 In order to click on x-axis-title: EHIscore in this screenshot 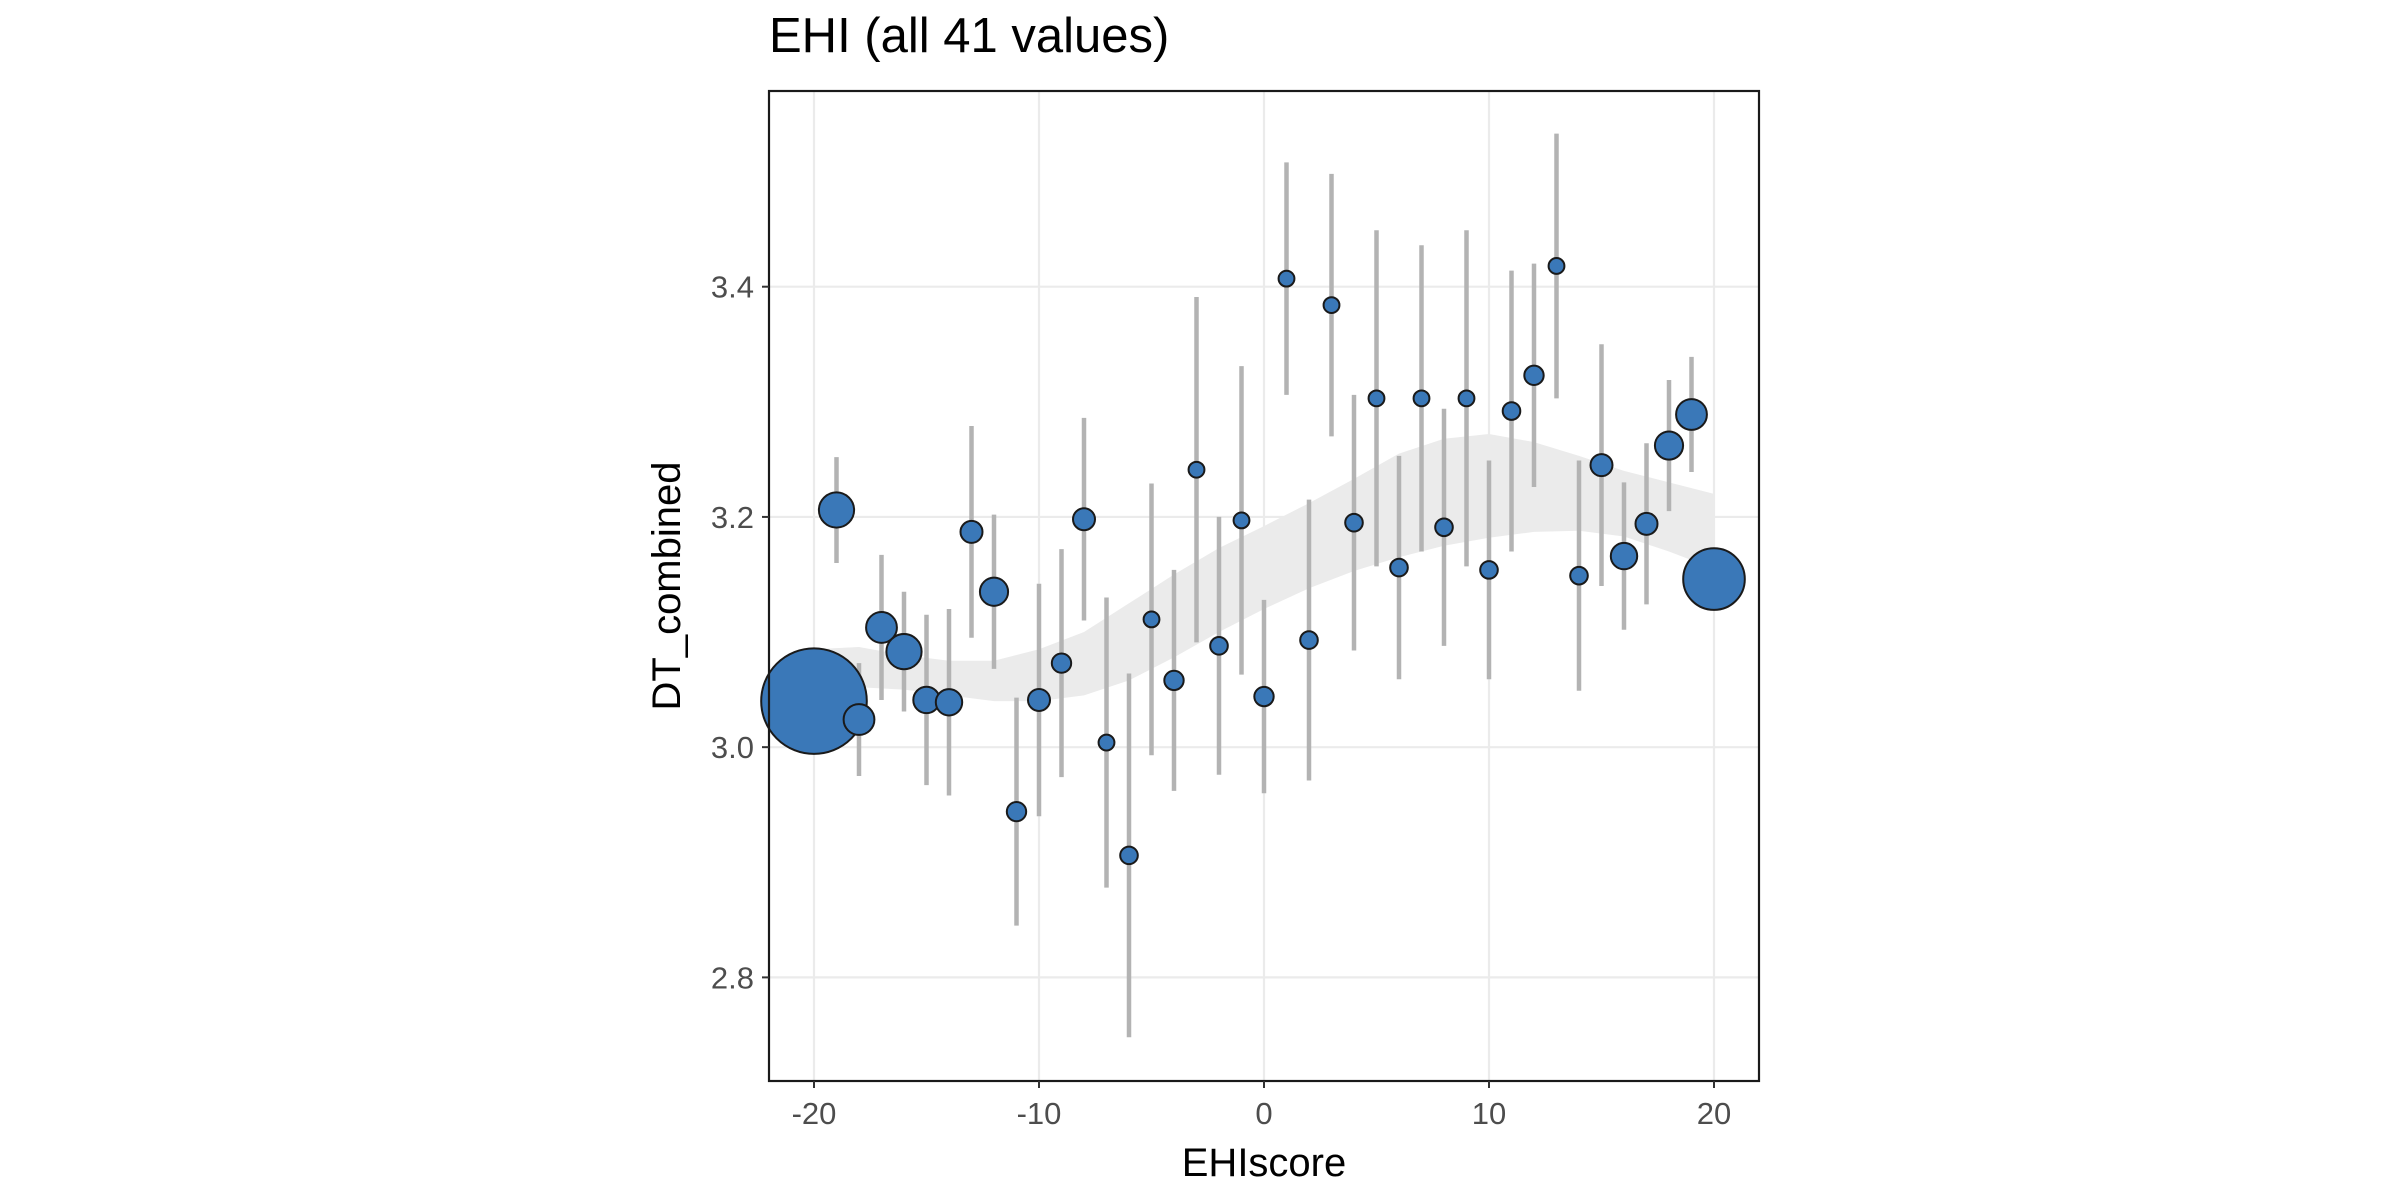, I will do `click(1264, 1163)`.